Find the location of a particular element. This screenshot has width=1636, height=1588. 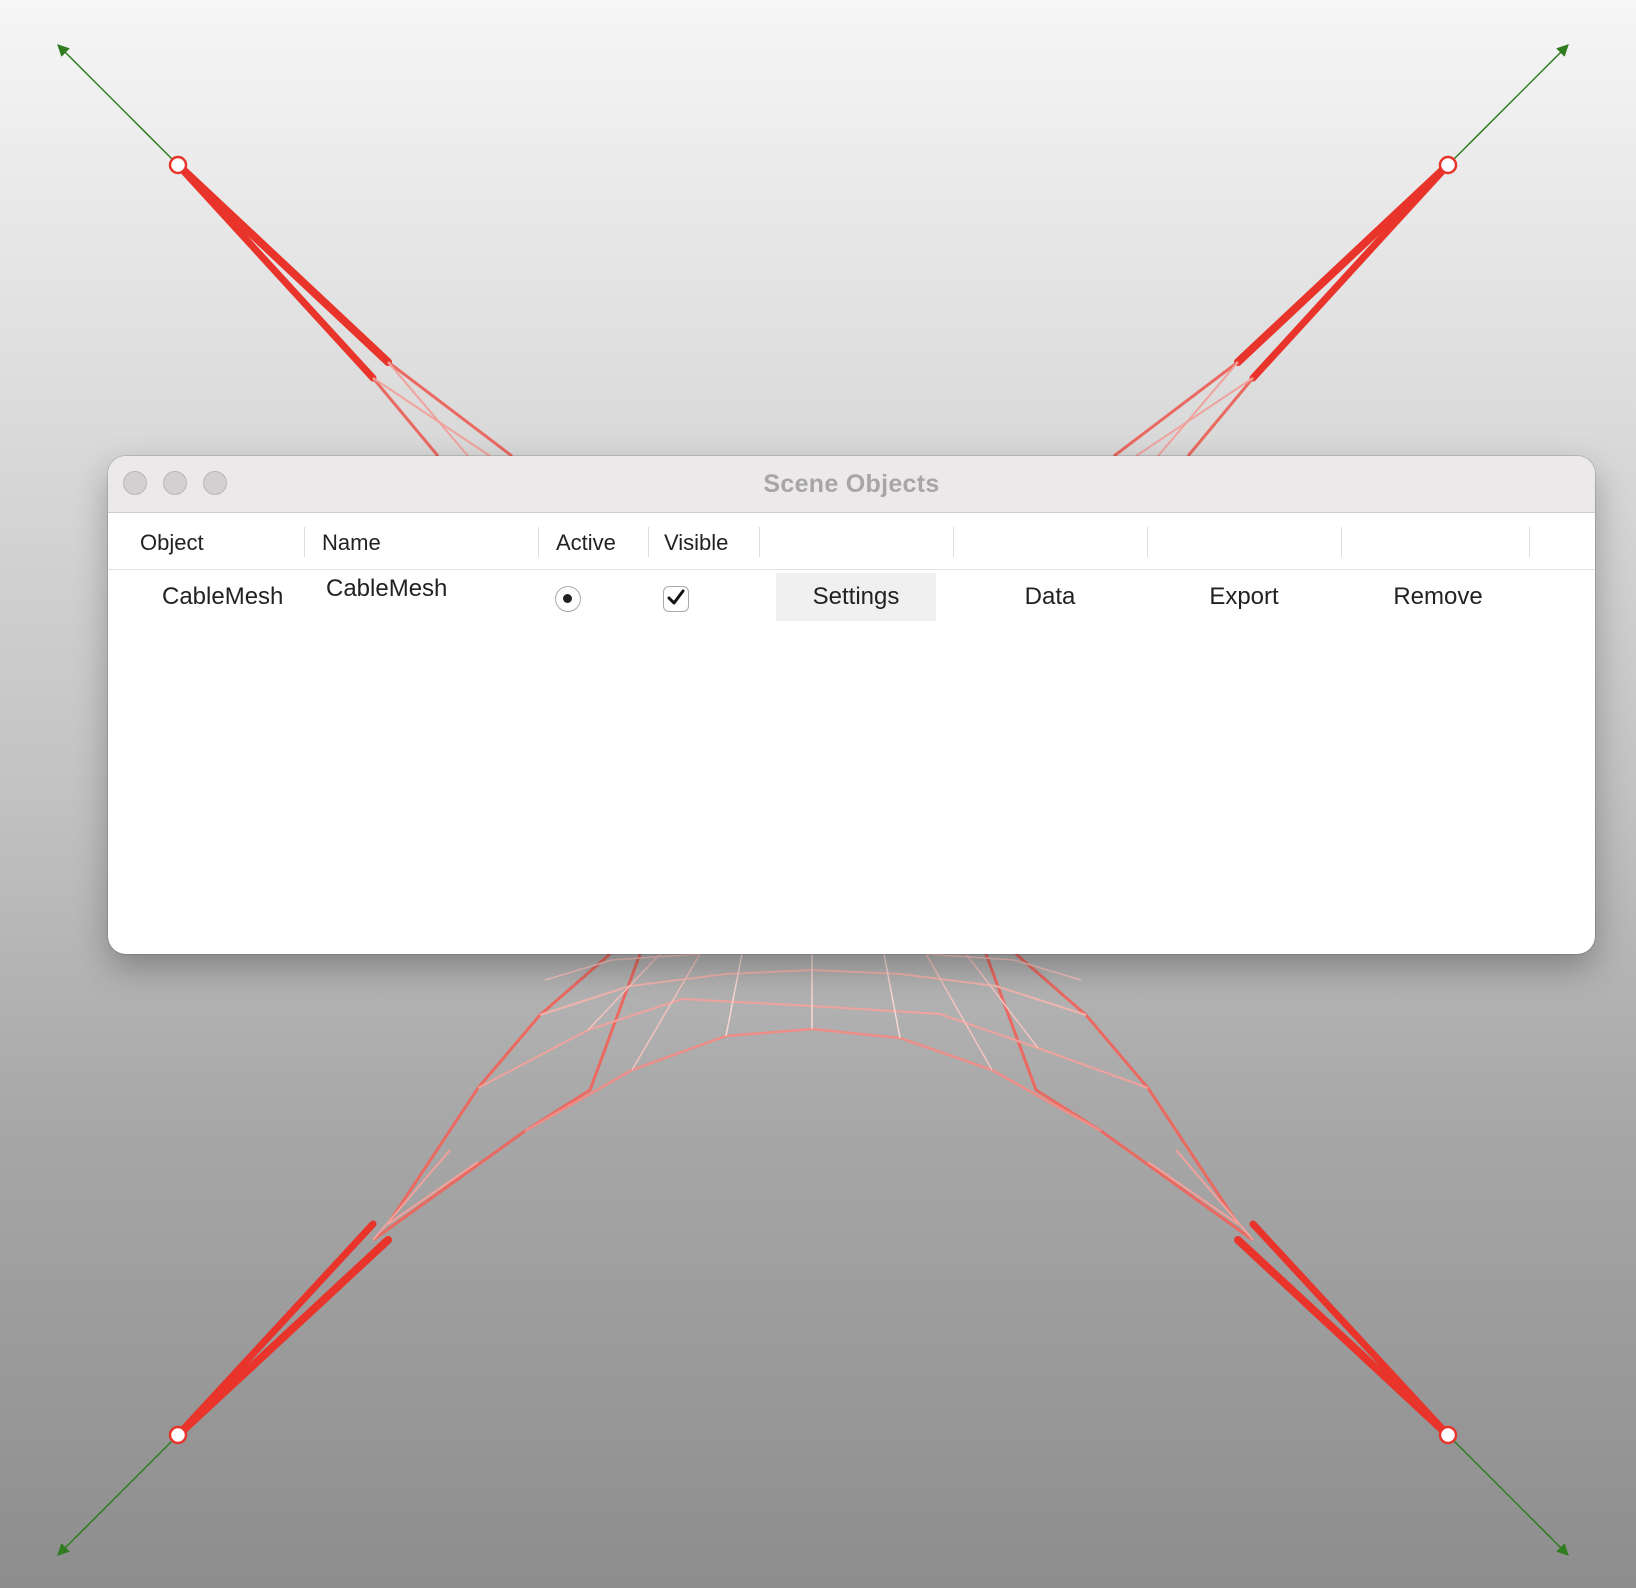

object-name-field: CableMesh is located at coordinates (387, 588).